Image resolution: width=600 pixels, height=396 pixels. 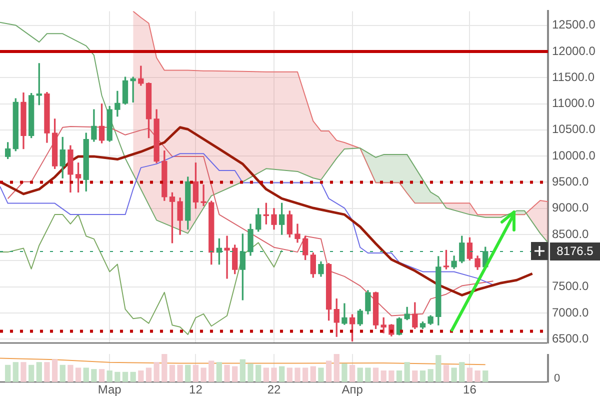 What do you see at coordinates (571, 181) in the screenshot?
I see `y-tick-label: 9500.0` at bounding box center [571, 181].